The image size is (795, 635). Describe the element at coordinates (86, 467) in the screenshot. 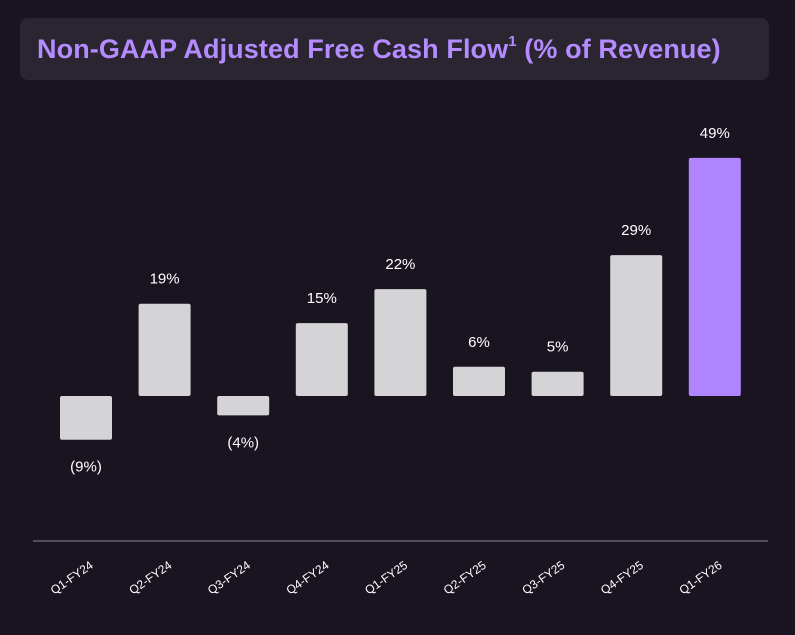

I see `value-label-q1-fy24: (9%)` at that location.